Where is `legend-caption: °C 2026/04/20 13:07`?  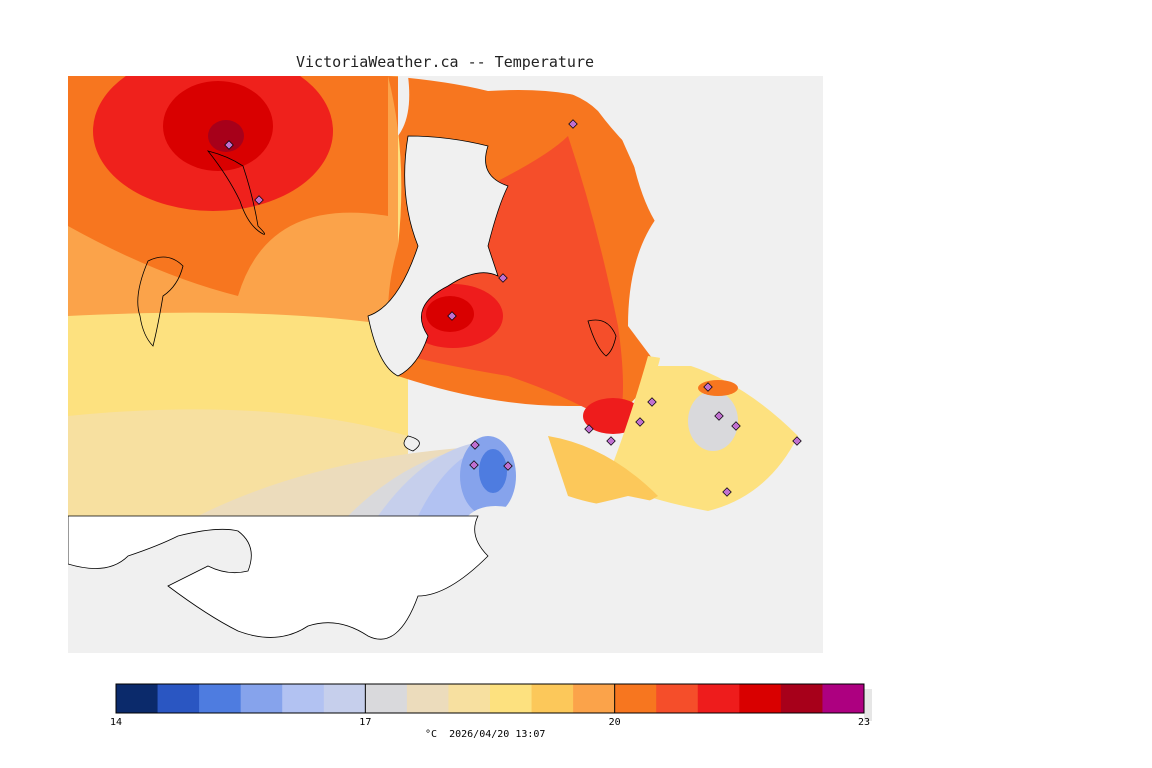
legend-caption: °C 2026/04/20 13:07 is located at coordinates (485, 734).